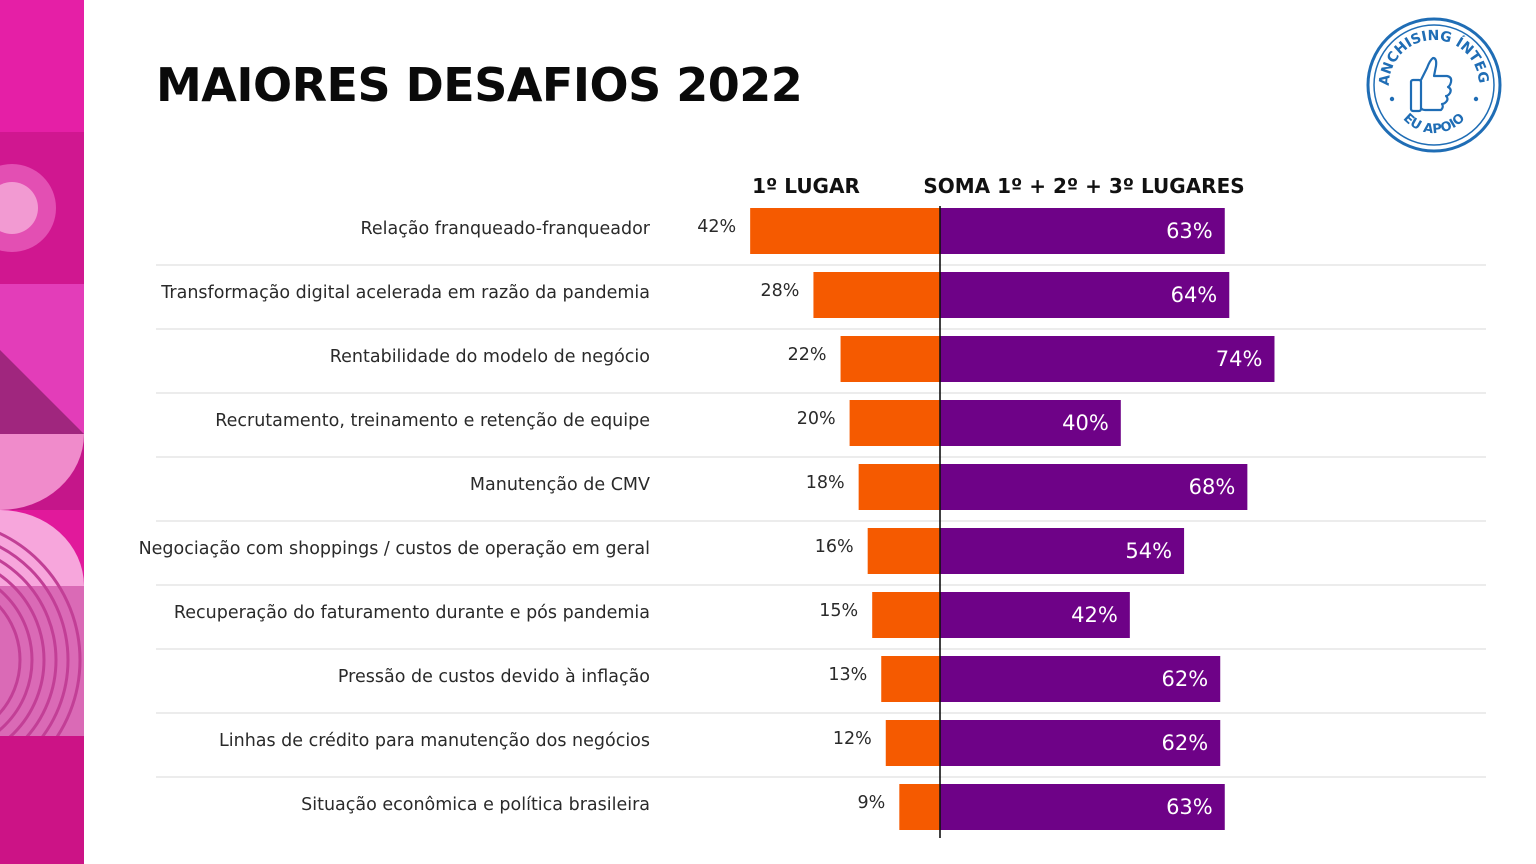 The height and width of the screenshot is (864, 1536). What do you see at coordinates (475, 805) in the screenshot?
I see `category-label: Situação econômica e política brasileira` at bounding box center [475, 805].